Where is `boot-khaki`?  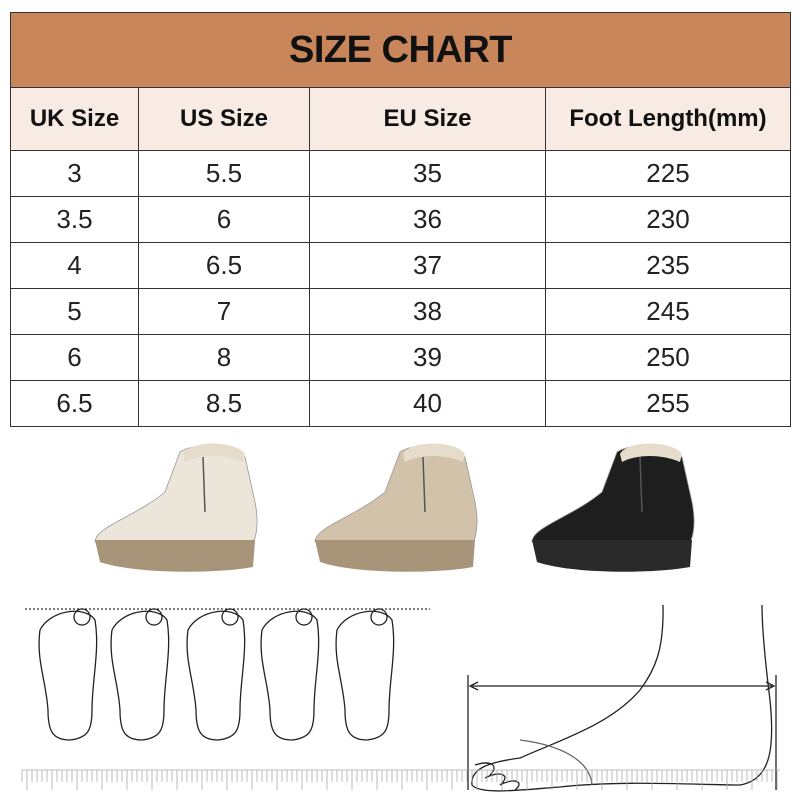
boot-khaki is located at coordinates (396, 507).